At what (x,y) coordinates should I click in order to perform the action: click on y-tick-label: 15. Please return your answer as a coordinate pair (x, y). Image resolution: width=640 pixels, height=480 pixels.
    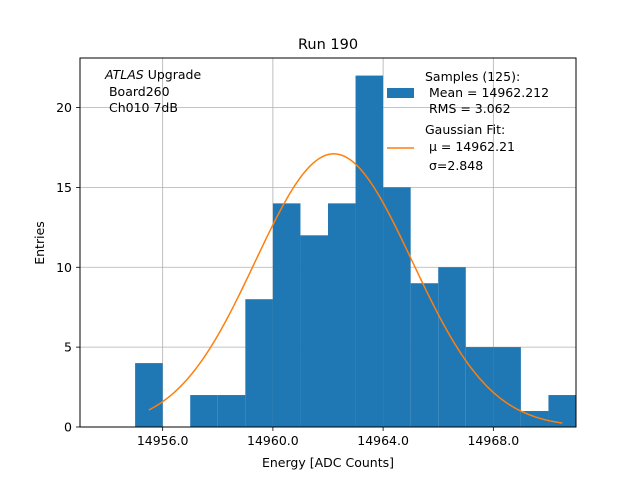
    Looking at the image, I should click on (64, 187).